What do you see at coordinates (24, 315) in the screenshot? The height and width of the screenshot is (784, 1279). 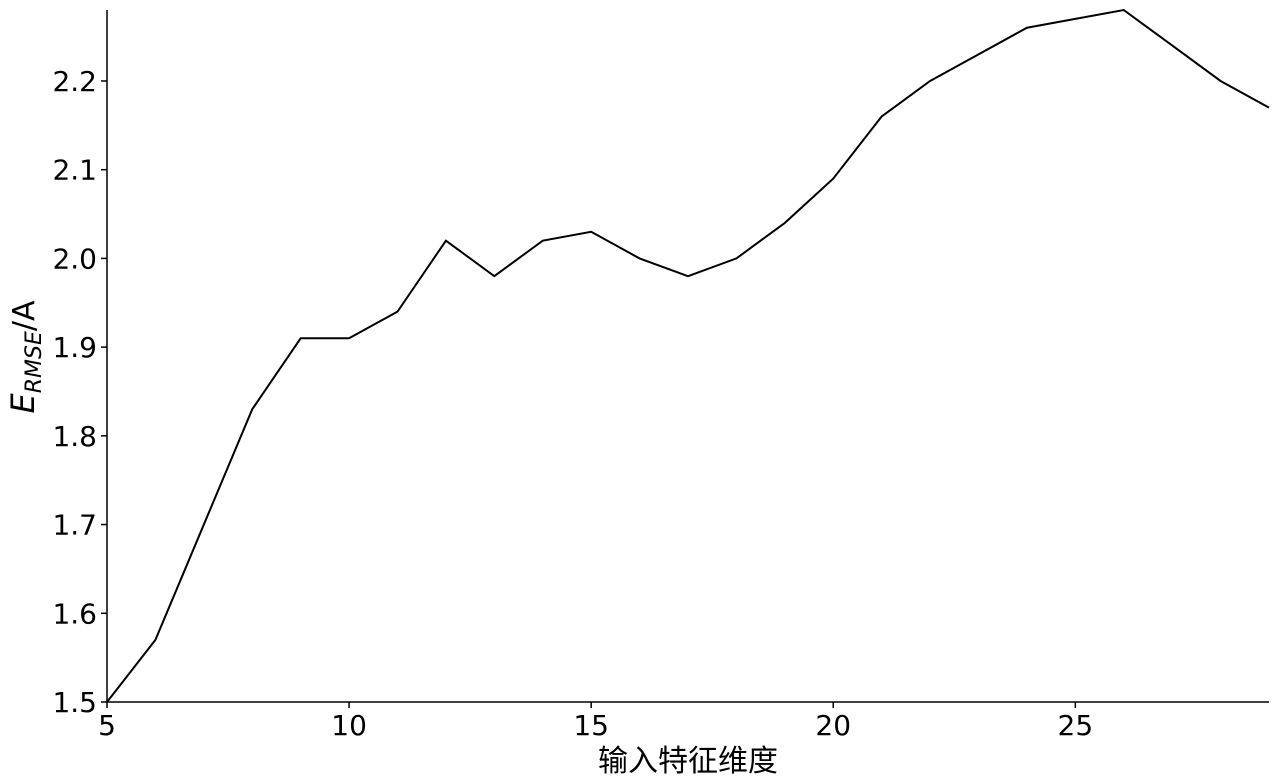 I see `y-axis-label-unit: /A` at bounding box center [24, 315].